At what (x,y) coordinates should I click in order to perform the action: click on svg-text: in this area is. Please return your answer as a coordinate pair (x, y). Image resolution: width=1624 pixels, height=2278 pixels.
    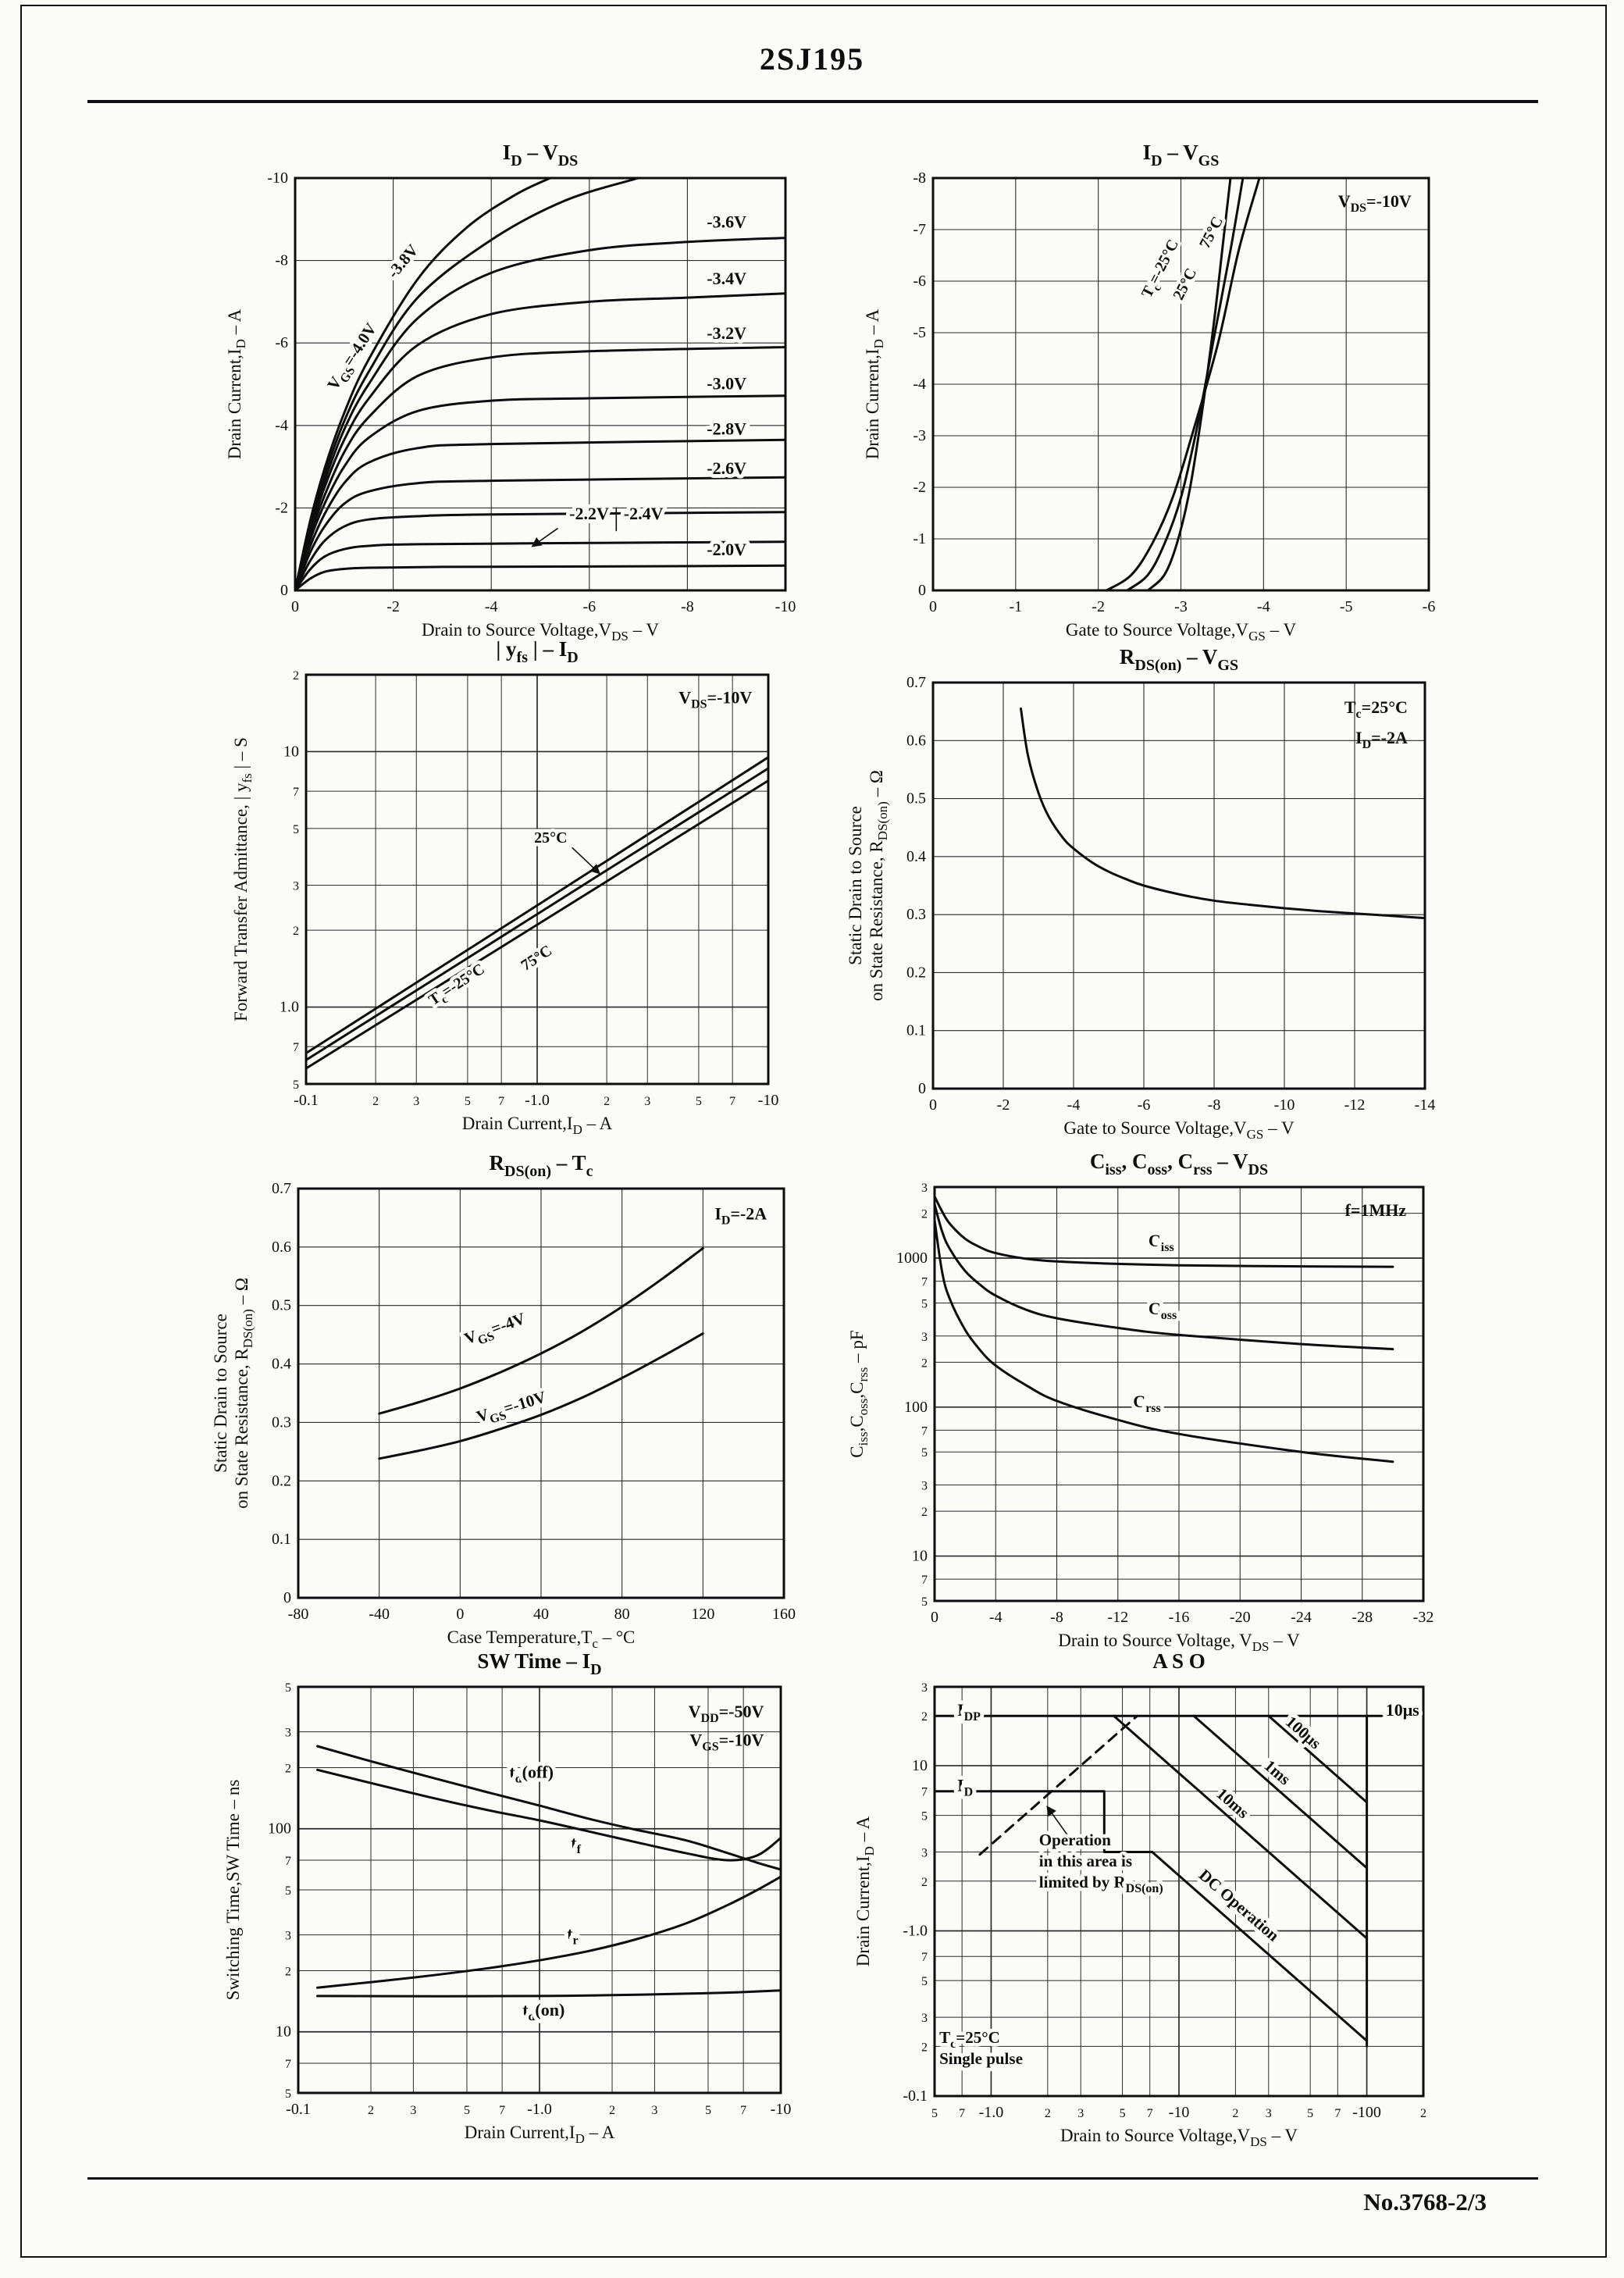
    Looking at the image, I should click on (1085, 1861).